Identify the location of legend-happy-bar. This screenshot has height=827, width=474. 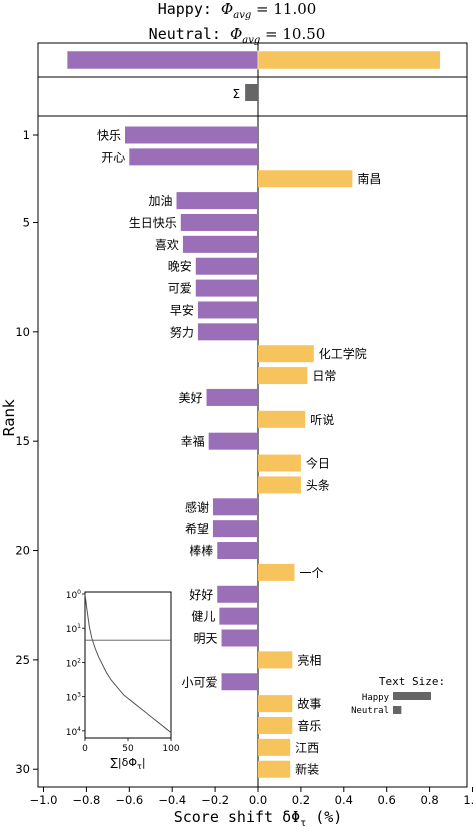
(412, 696).